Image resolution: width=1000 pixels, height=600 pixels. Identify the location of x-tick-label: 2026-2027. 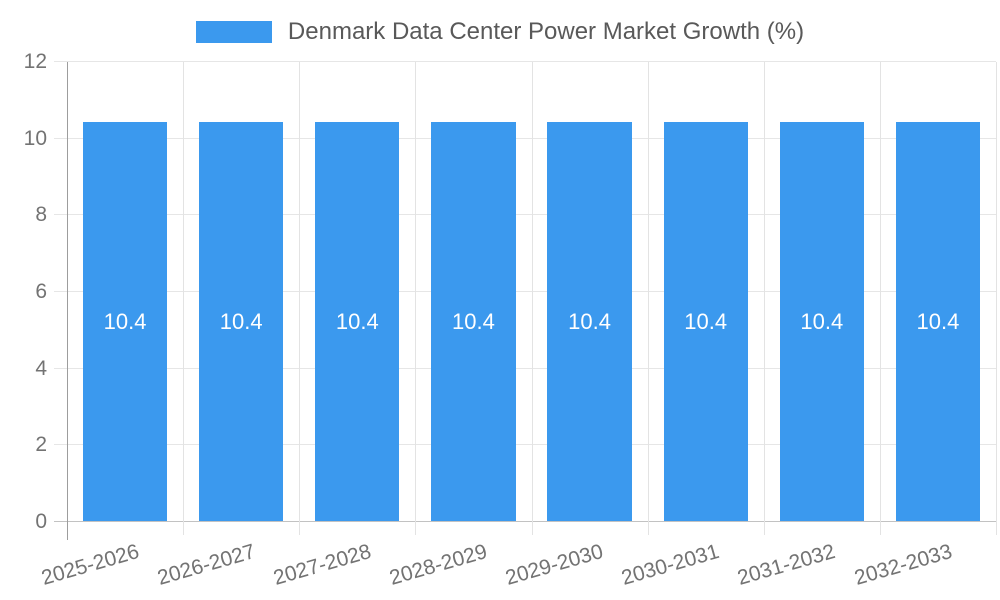
(206, 565).